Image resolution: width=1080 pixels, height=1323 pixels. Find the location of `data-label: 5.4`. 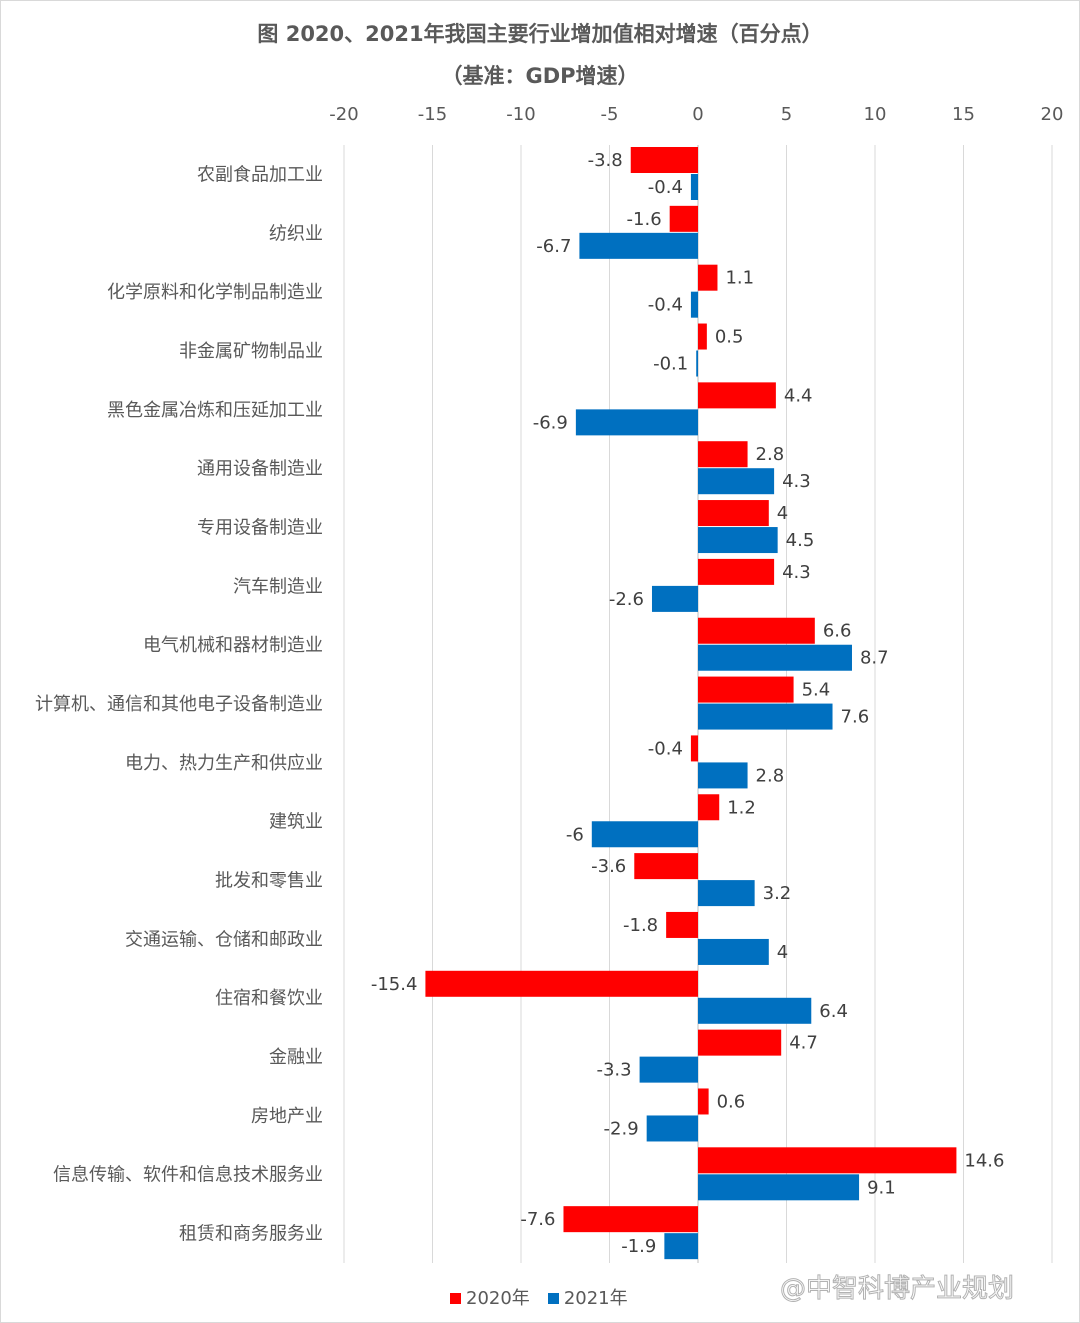

data-label: 5.4 is located at coordinates (816, 690).